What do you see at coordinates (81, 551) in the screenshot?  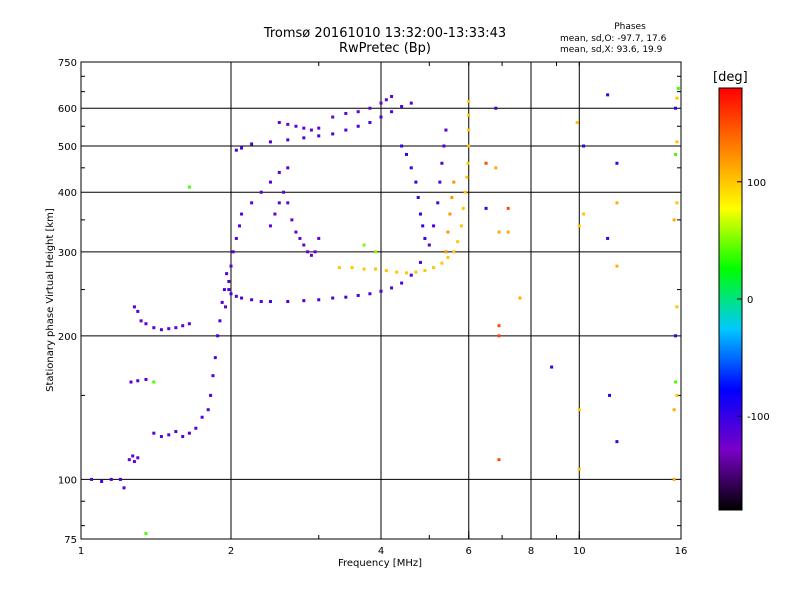 I see `x-tick-label: 1` at bounding box center [81, 551].